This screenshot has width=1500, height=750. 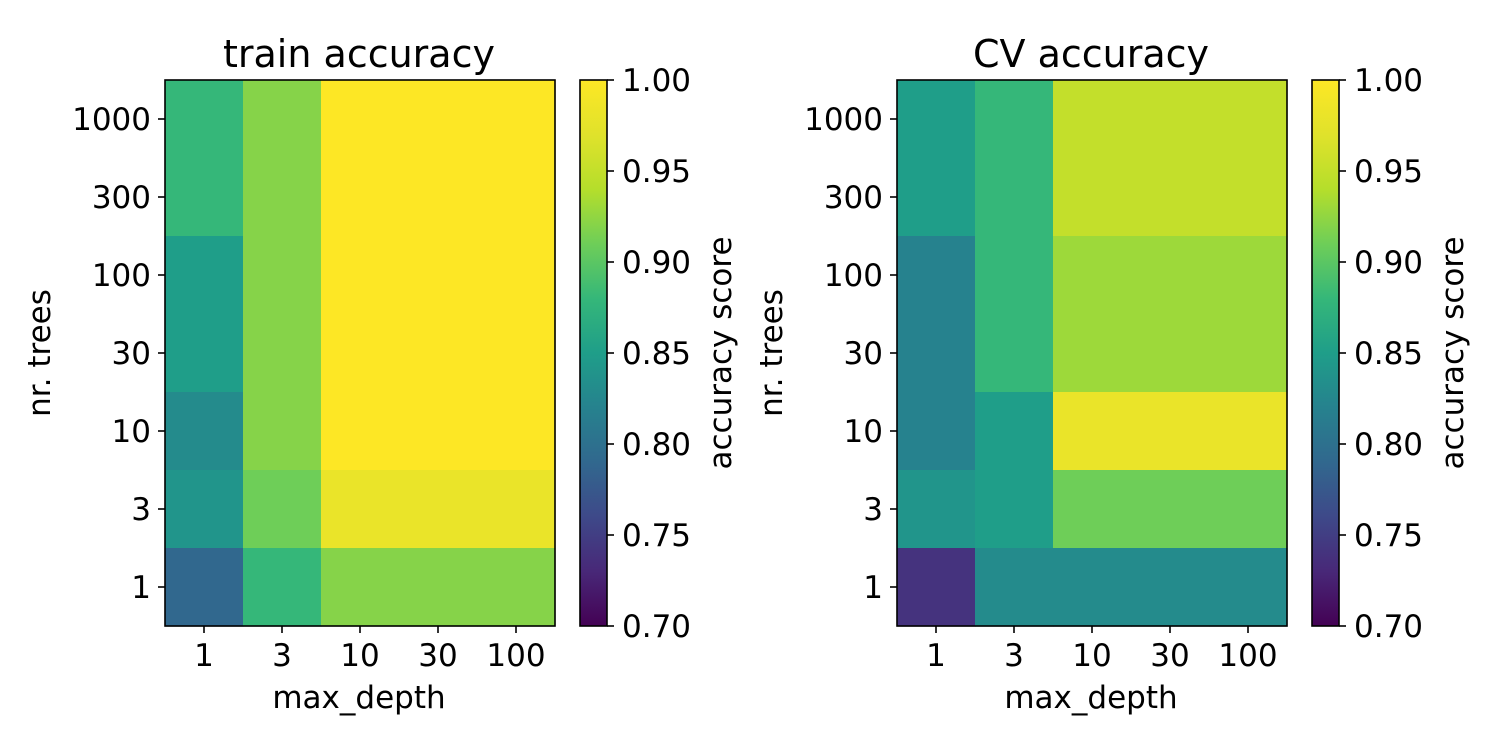 What do you see at coordinates (1388, 536) in the screenshot?
I see `colorbar-tick-label: 0.75` at bounding box center [1388, 536].